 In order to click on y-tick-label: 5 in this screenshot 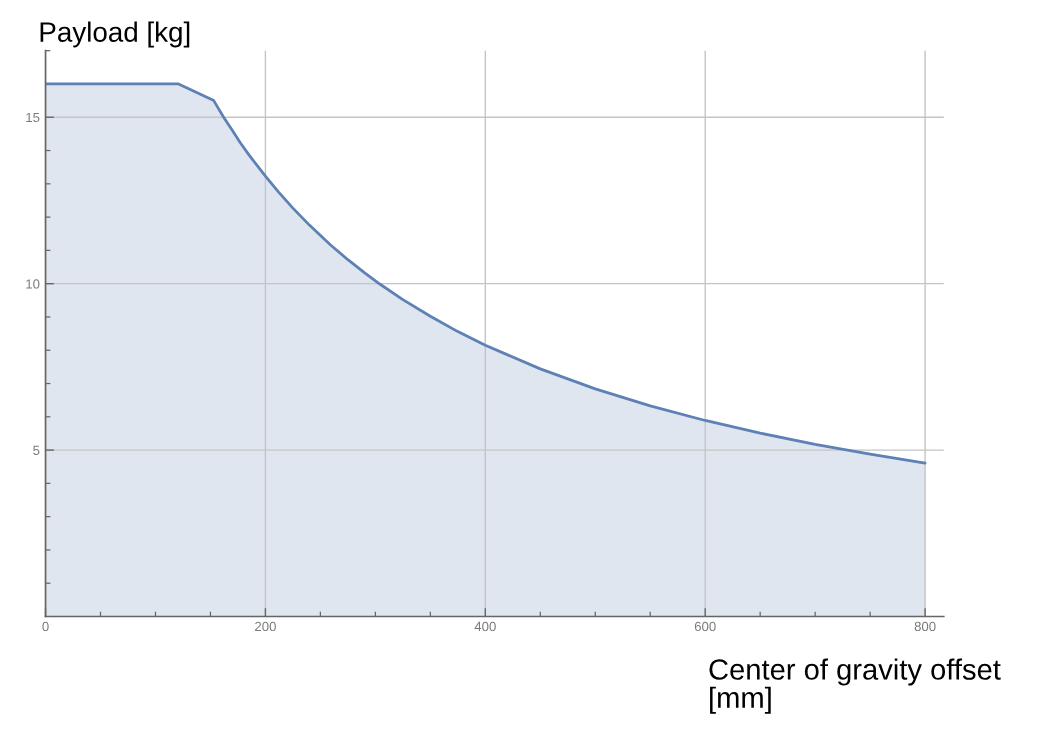, I will do `click(36, 450)`.